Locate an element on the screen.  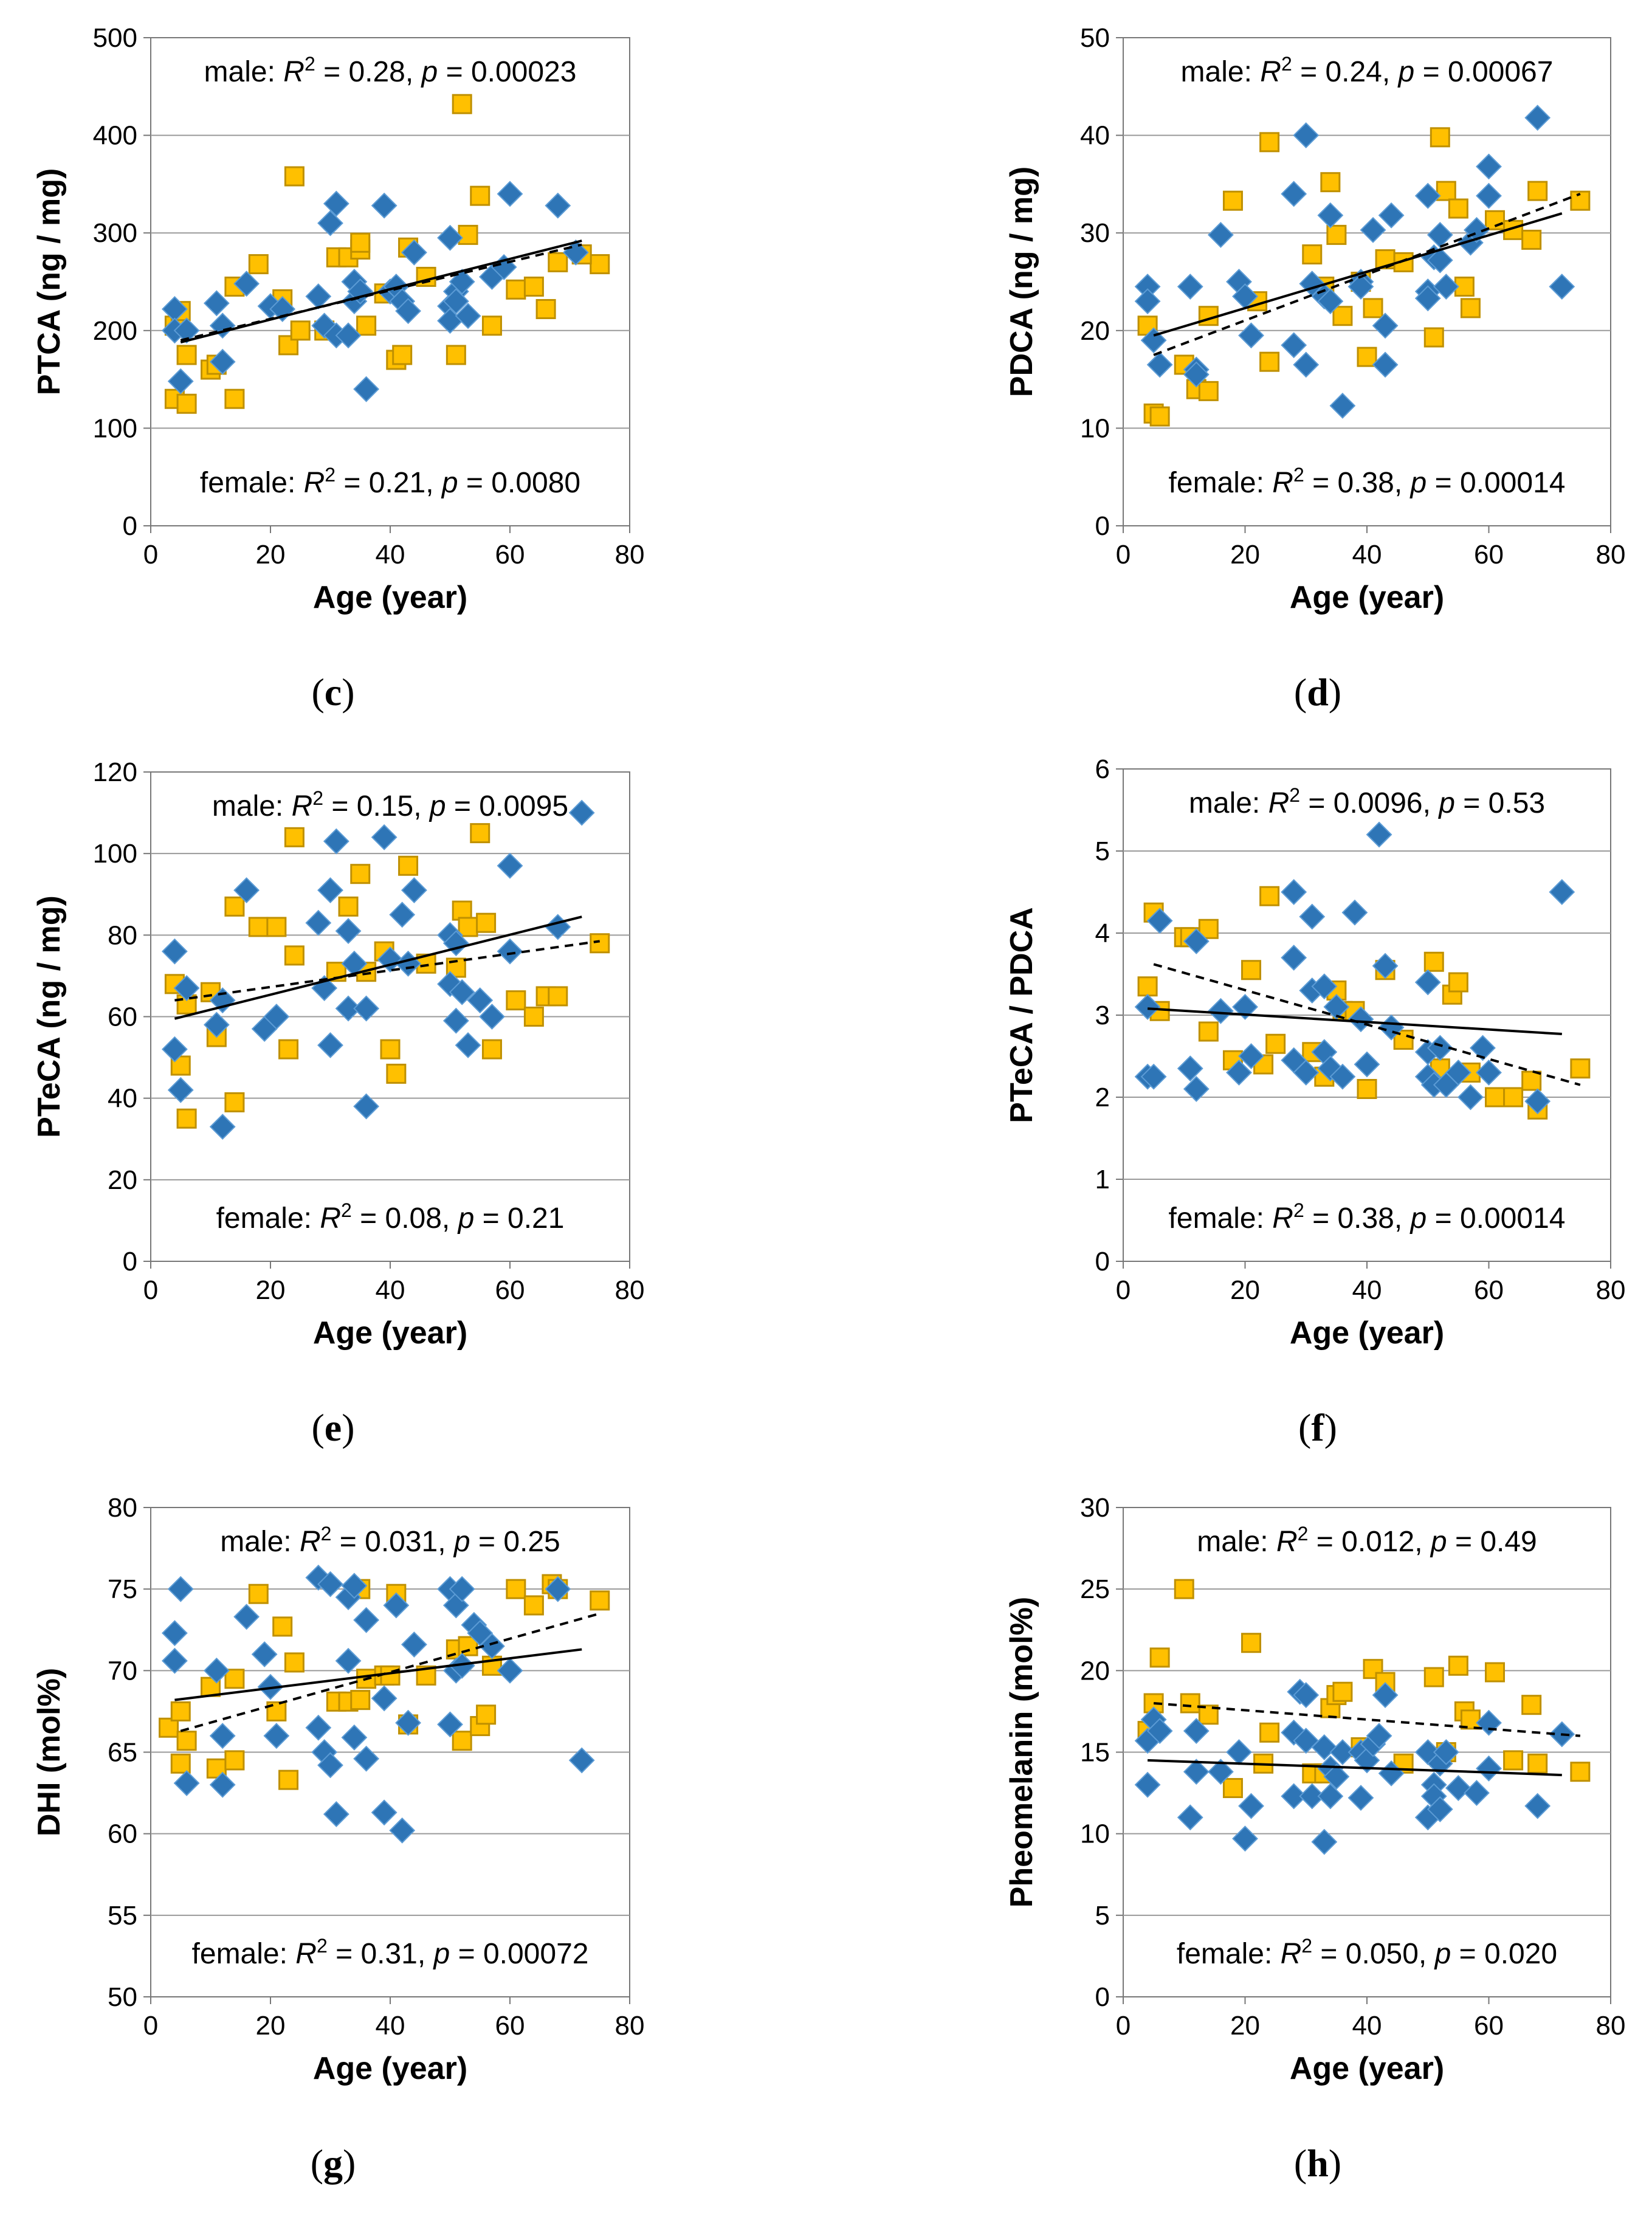
x-axis-label: Age (year) is located at coordinates (390, 597).